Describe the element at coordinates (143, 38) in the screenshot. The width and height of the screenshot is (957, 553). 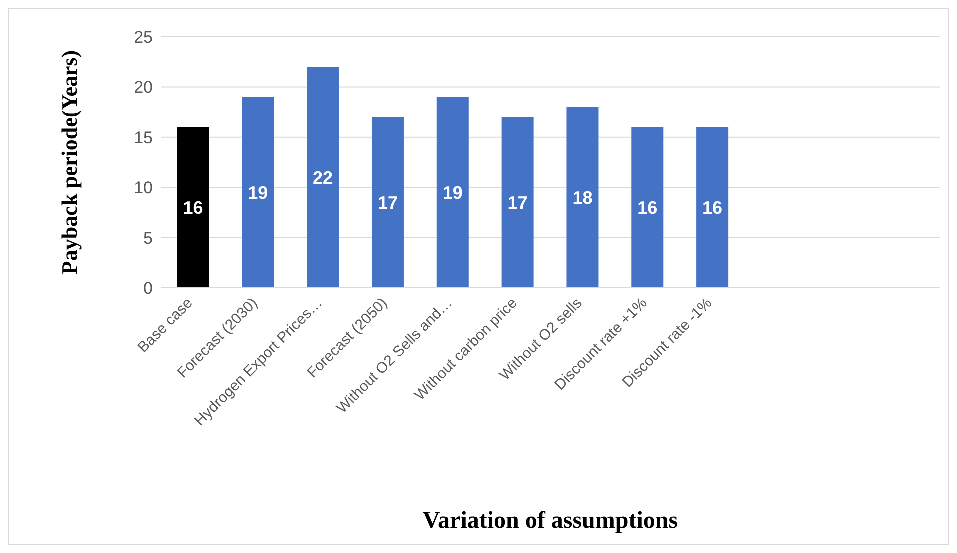
I see `y-tick-label: 25` at that location.